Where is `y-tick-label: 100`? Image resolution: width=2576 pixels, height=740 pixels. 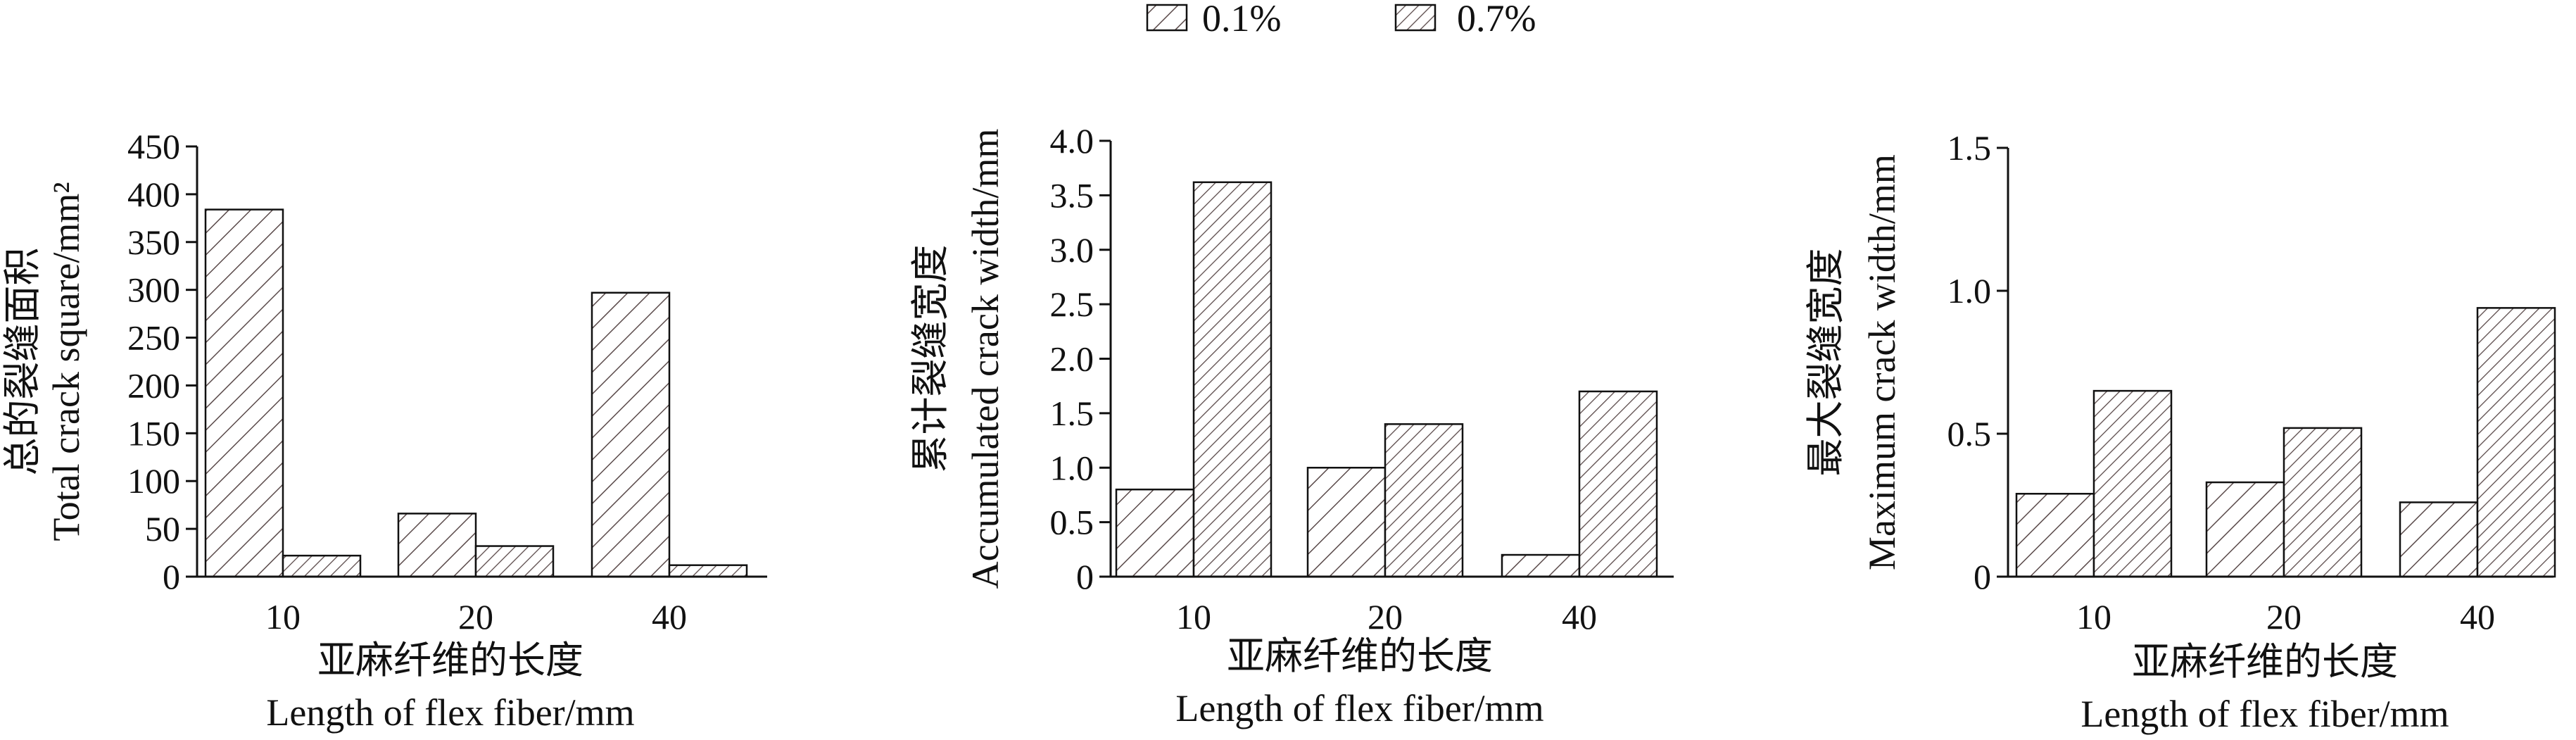
y-tick-label: 100 is located at coordinates (153, 481).